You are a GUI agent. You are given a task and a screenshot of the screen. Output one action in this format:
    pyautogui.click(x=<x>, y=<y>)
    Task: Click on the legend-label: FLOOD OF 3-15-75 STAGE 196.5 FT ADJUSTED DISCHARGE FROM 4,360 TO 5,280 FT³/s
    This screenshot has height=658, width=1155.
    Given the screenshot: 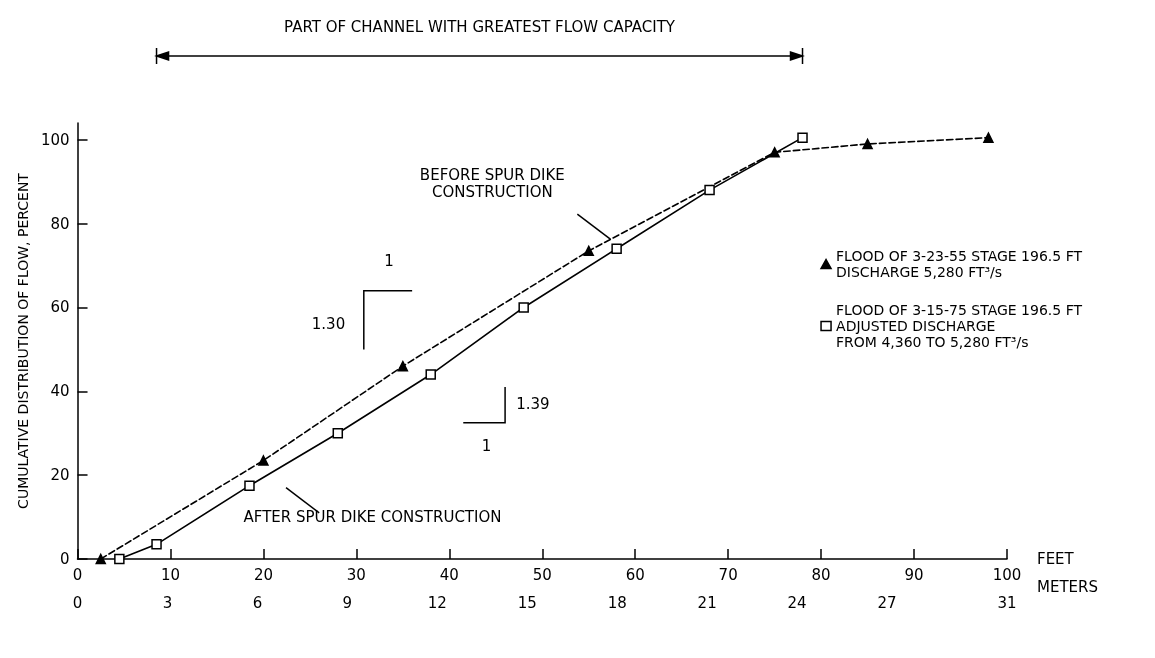 What is the action you would take?
    pyautogui.click(x=959, y=326)
    